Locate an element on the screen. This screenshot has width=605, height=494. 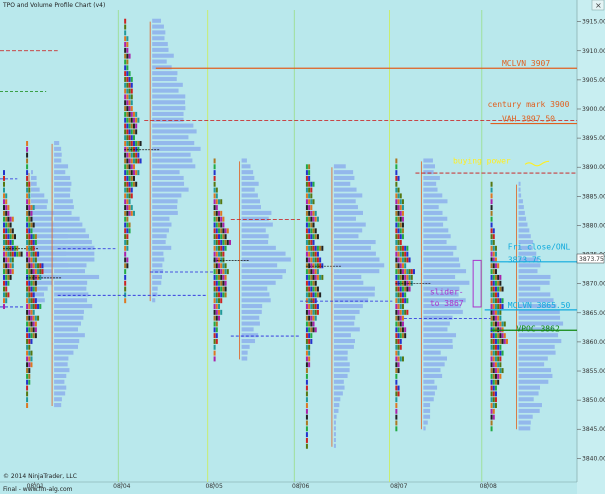
close-button is located at coordinates (598, 5).